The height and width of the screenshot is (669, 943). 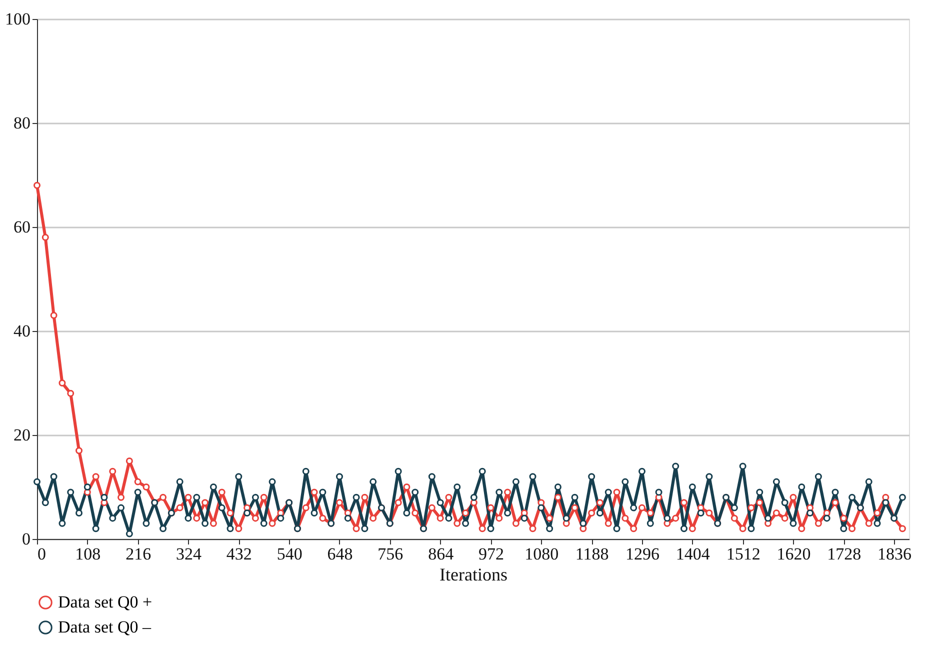 What do you see at coordinates (42, 554) in the screenshot?
I see `x-tick-label: 0` at bounding box center [42, 554].